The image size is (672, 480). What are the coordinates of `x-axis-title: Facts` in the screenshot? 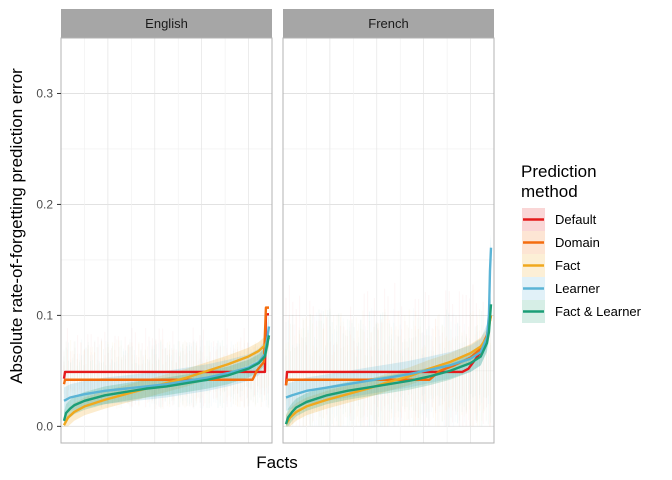 It's located at (277, 462).